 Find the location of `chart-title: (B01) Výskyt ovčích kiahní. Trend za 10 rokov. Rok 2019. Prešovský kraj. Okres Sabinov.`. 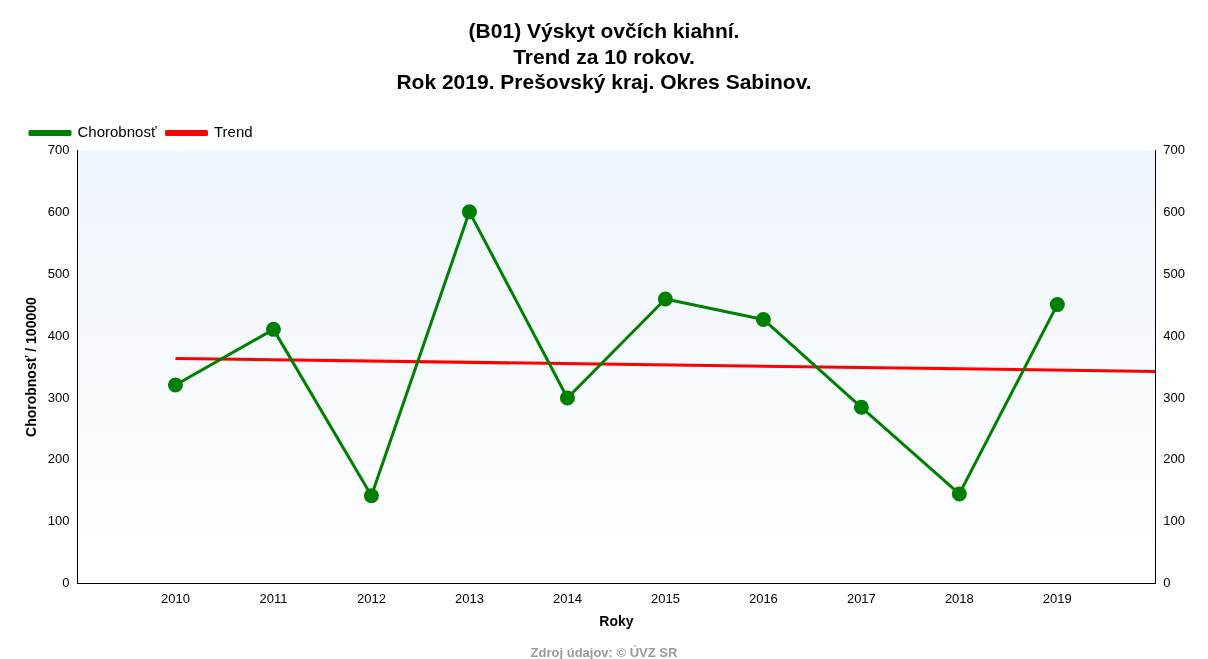

chart-title: (B01) Výskyt ovčích kiahní. Trend za 10 rokov. Rok 2019. Prešovský kraj. Okres Sabinov. is located at coordinates (604, 56).